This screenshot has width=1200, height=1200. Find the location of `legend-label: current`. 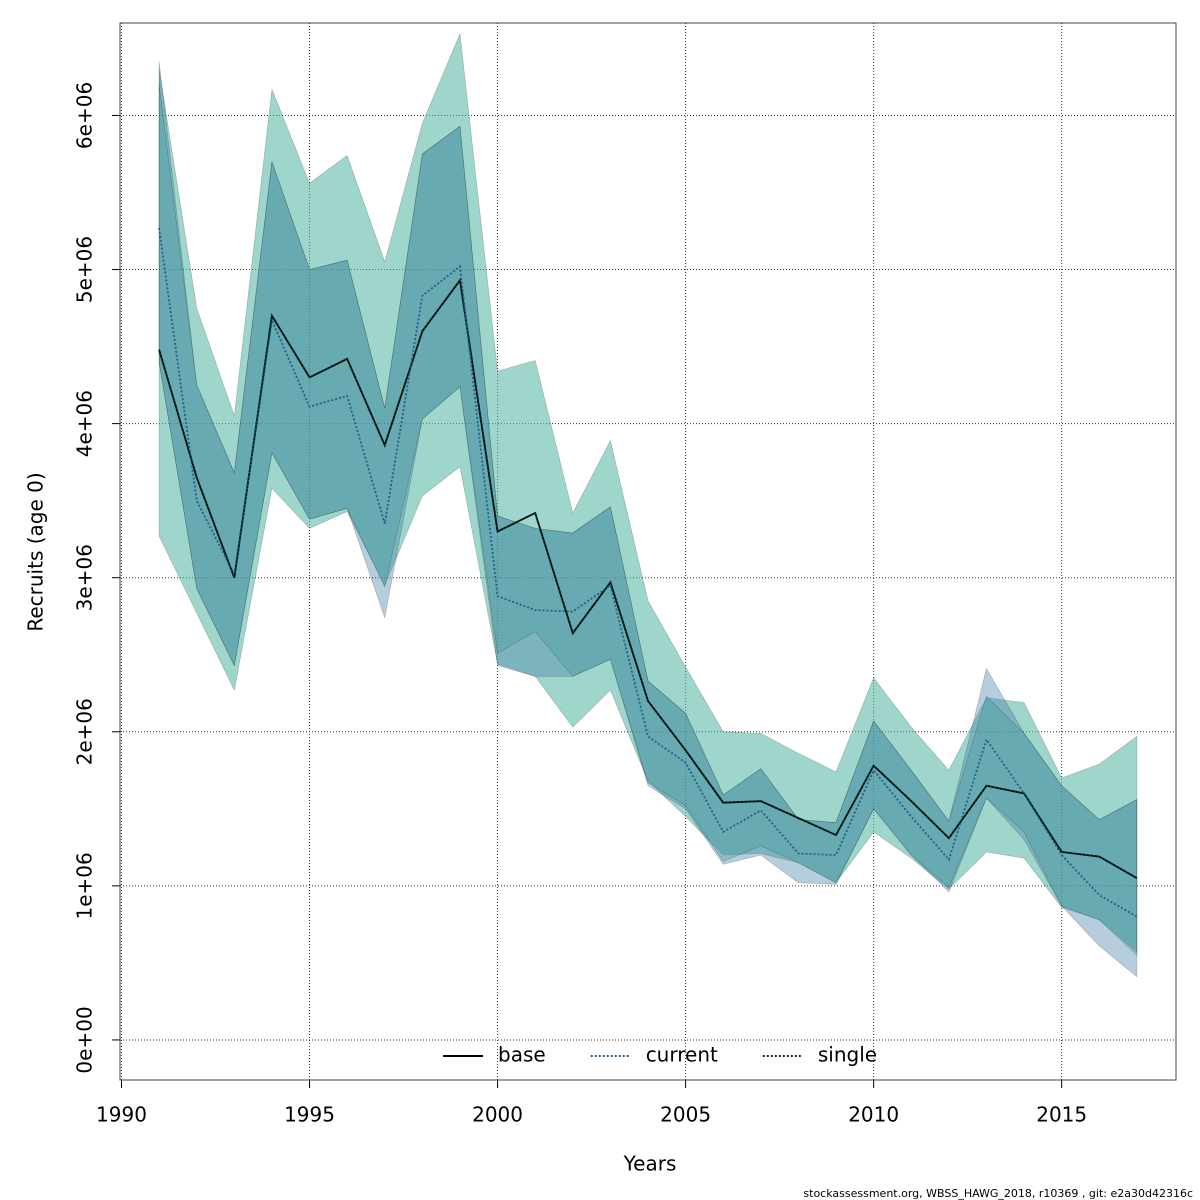

legend-label: current is located at coordinates (682, 1055).